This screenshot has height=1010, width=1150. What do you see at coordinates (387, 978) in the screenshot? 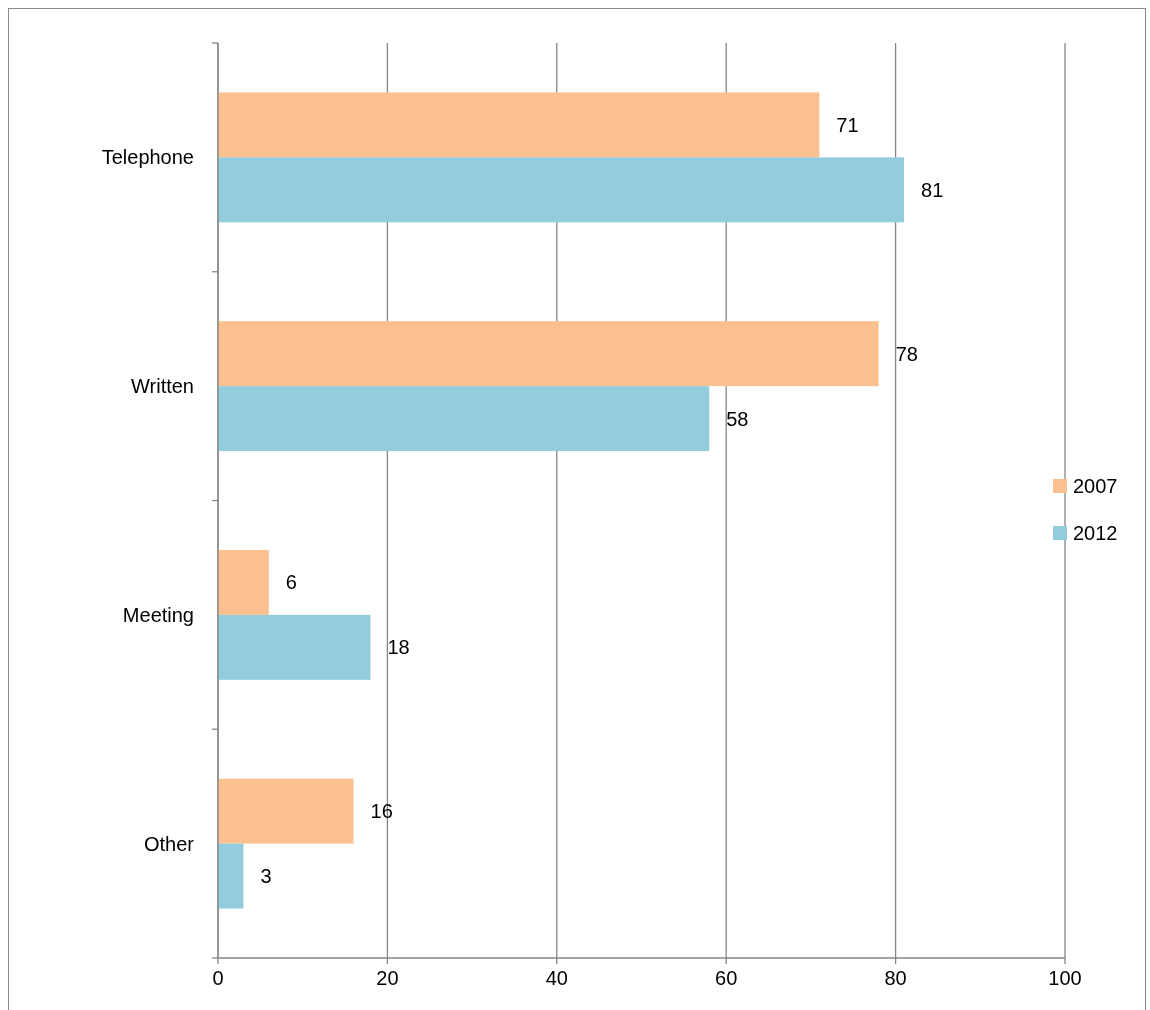
I see `x-tick-label: 20` at bounding box center [387, 978].